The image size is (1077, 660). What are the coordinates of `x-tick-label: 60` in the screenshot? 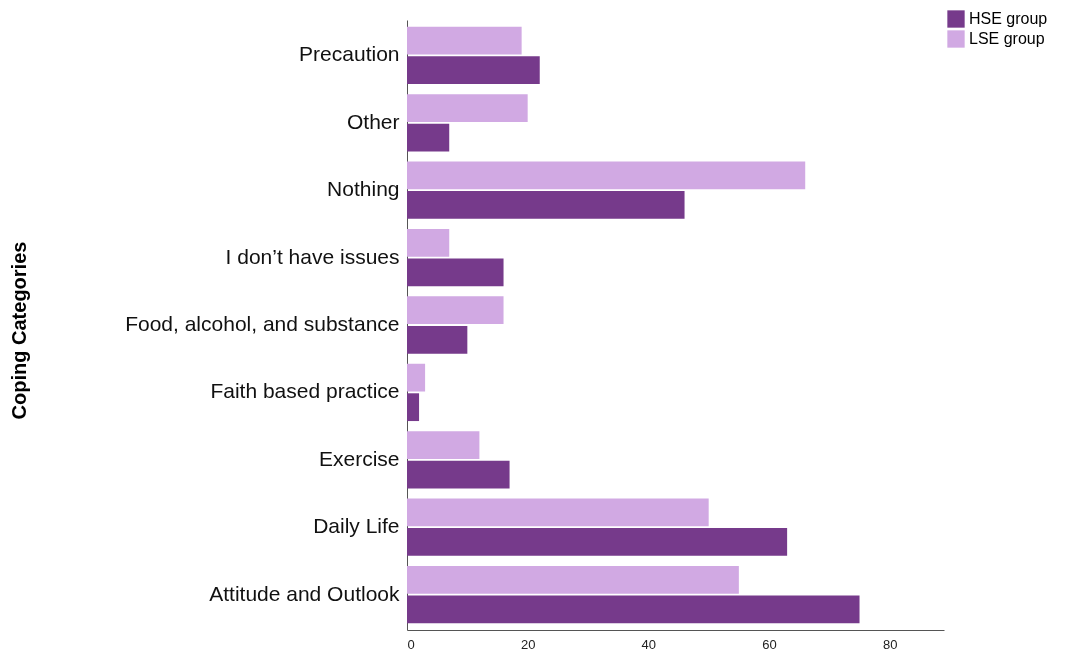 It's located at (769, 644).